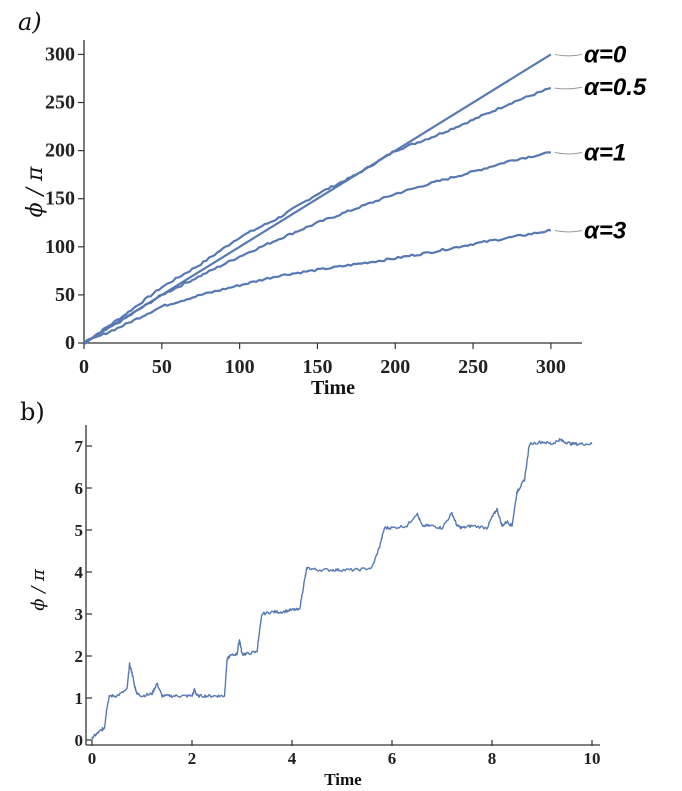 Image resolution: width=682 pixels, height=791 pixels. I want to click on y-tick-label: 2, so click(79, 656).